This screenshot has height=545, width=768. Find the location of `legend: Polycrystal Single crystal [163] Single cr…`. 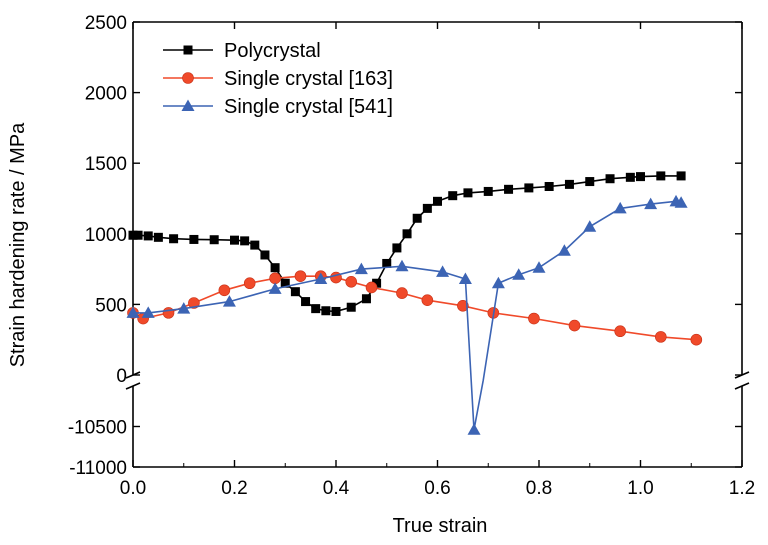

legend: Polycrystal Single crystal [163] Single cr… is located at coordinates (278, 79).